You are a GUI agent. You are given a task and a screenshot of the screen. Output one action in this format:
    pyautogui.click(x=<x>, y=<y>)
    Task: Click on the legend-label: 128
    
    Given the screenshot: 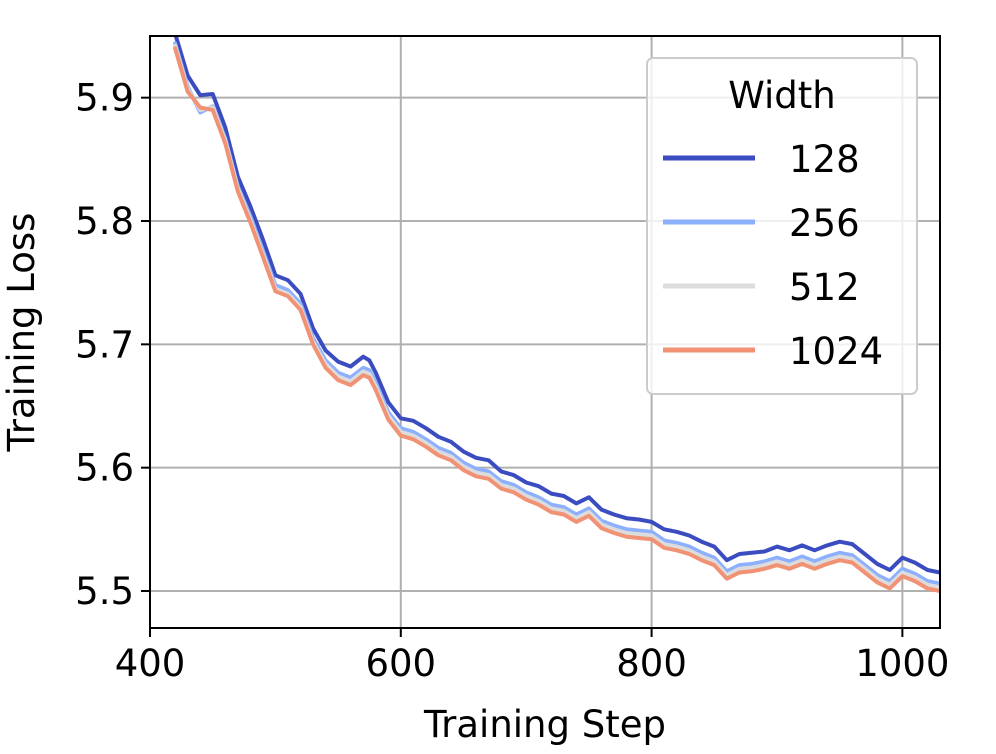 What is the action you would take?
    pyautogui.click(x=824, y=159)
    